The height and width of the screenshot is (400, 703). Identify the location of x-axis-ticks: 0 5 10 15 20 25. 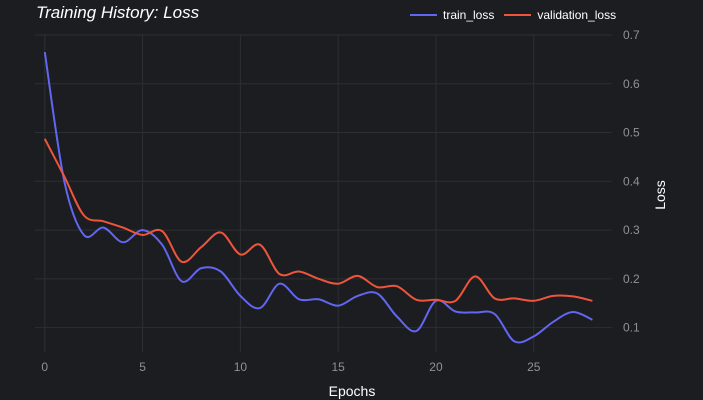
(290, 367).